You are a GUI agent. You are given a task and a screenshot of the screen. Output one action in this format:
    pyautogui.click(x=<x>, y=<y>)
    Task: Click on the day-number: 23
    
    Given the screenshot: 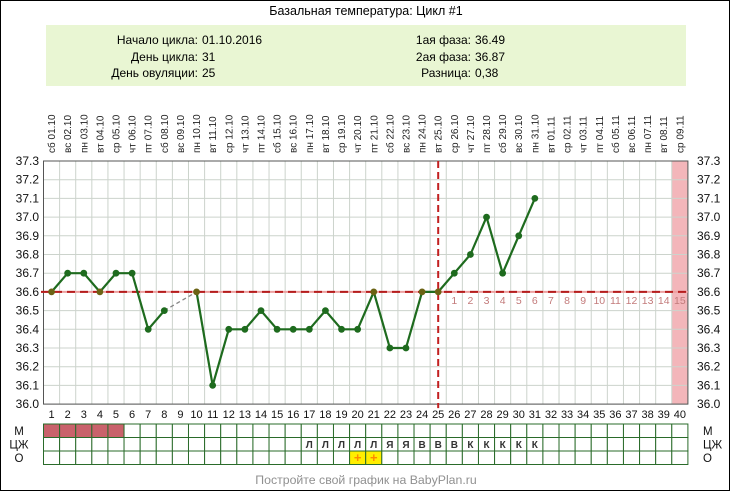 What is the action you would take?
    pyautogui.click(x=406, y=415)
    